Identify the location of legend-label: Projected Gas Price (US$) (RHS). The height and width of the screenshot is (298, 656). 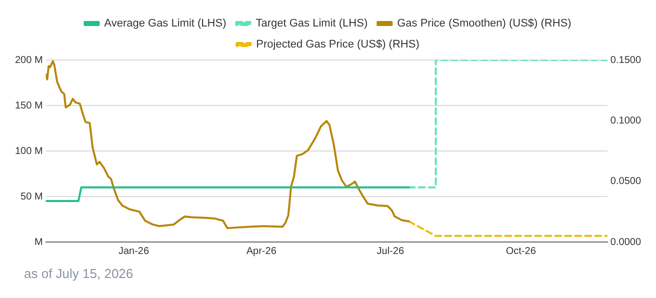
(338, 44).